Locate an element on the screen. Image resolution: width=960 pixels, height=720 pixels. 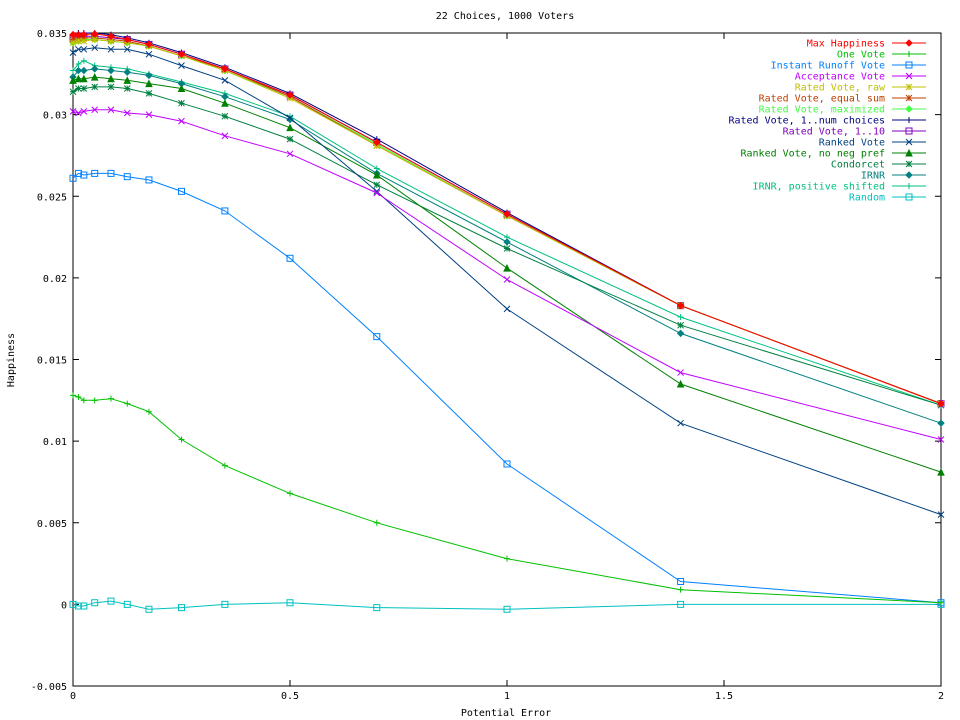
legend-entry-label: Rated Vote, equal sum is located at coordinates (822, 99).